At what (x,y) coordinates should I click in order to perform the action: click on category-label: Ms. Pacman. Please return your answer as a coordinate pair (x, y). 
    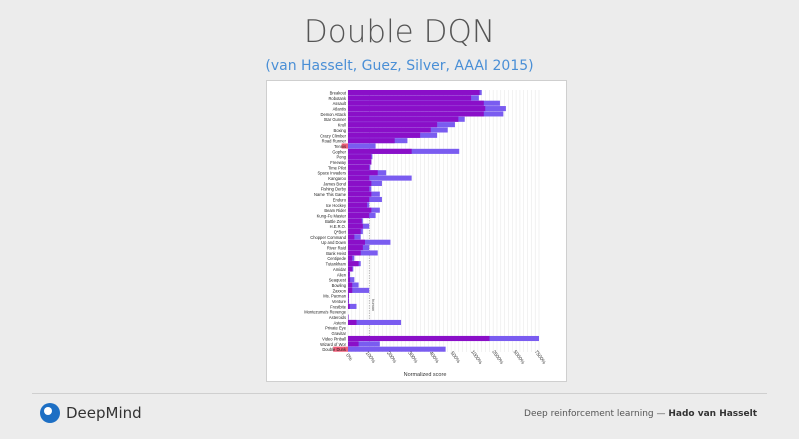
    Looking at the image, I should click on (334, 296).